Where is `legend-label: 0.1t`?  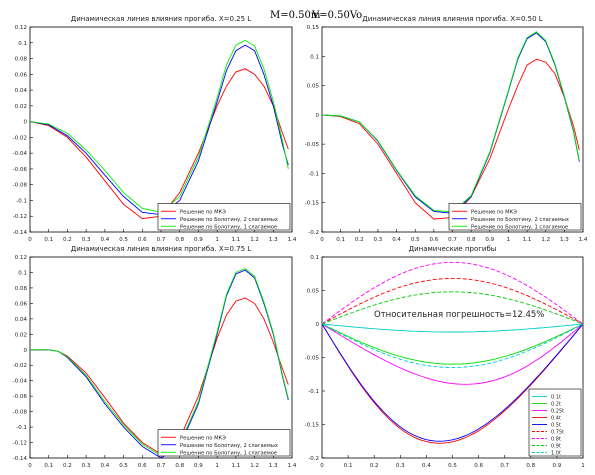
legend-label: 0.1t is located at coordinates (556, 398).